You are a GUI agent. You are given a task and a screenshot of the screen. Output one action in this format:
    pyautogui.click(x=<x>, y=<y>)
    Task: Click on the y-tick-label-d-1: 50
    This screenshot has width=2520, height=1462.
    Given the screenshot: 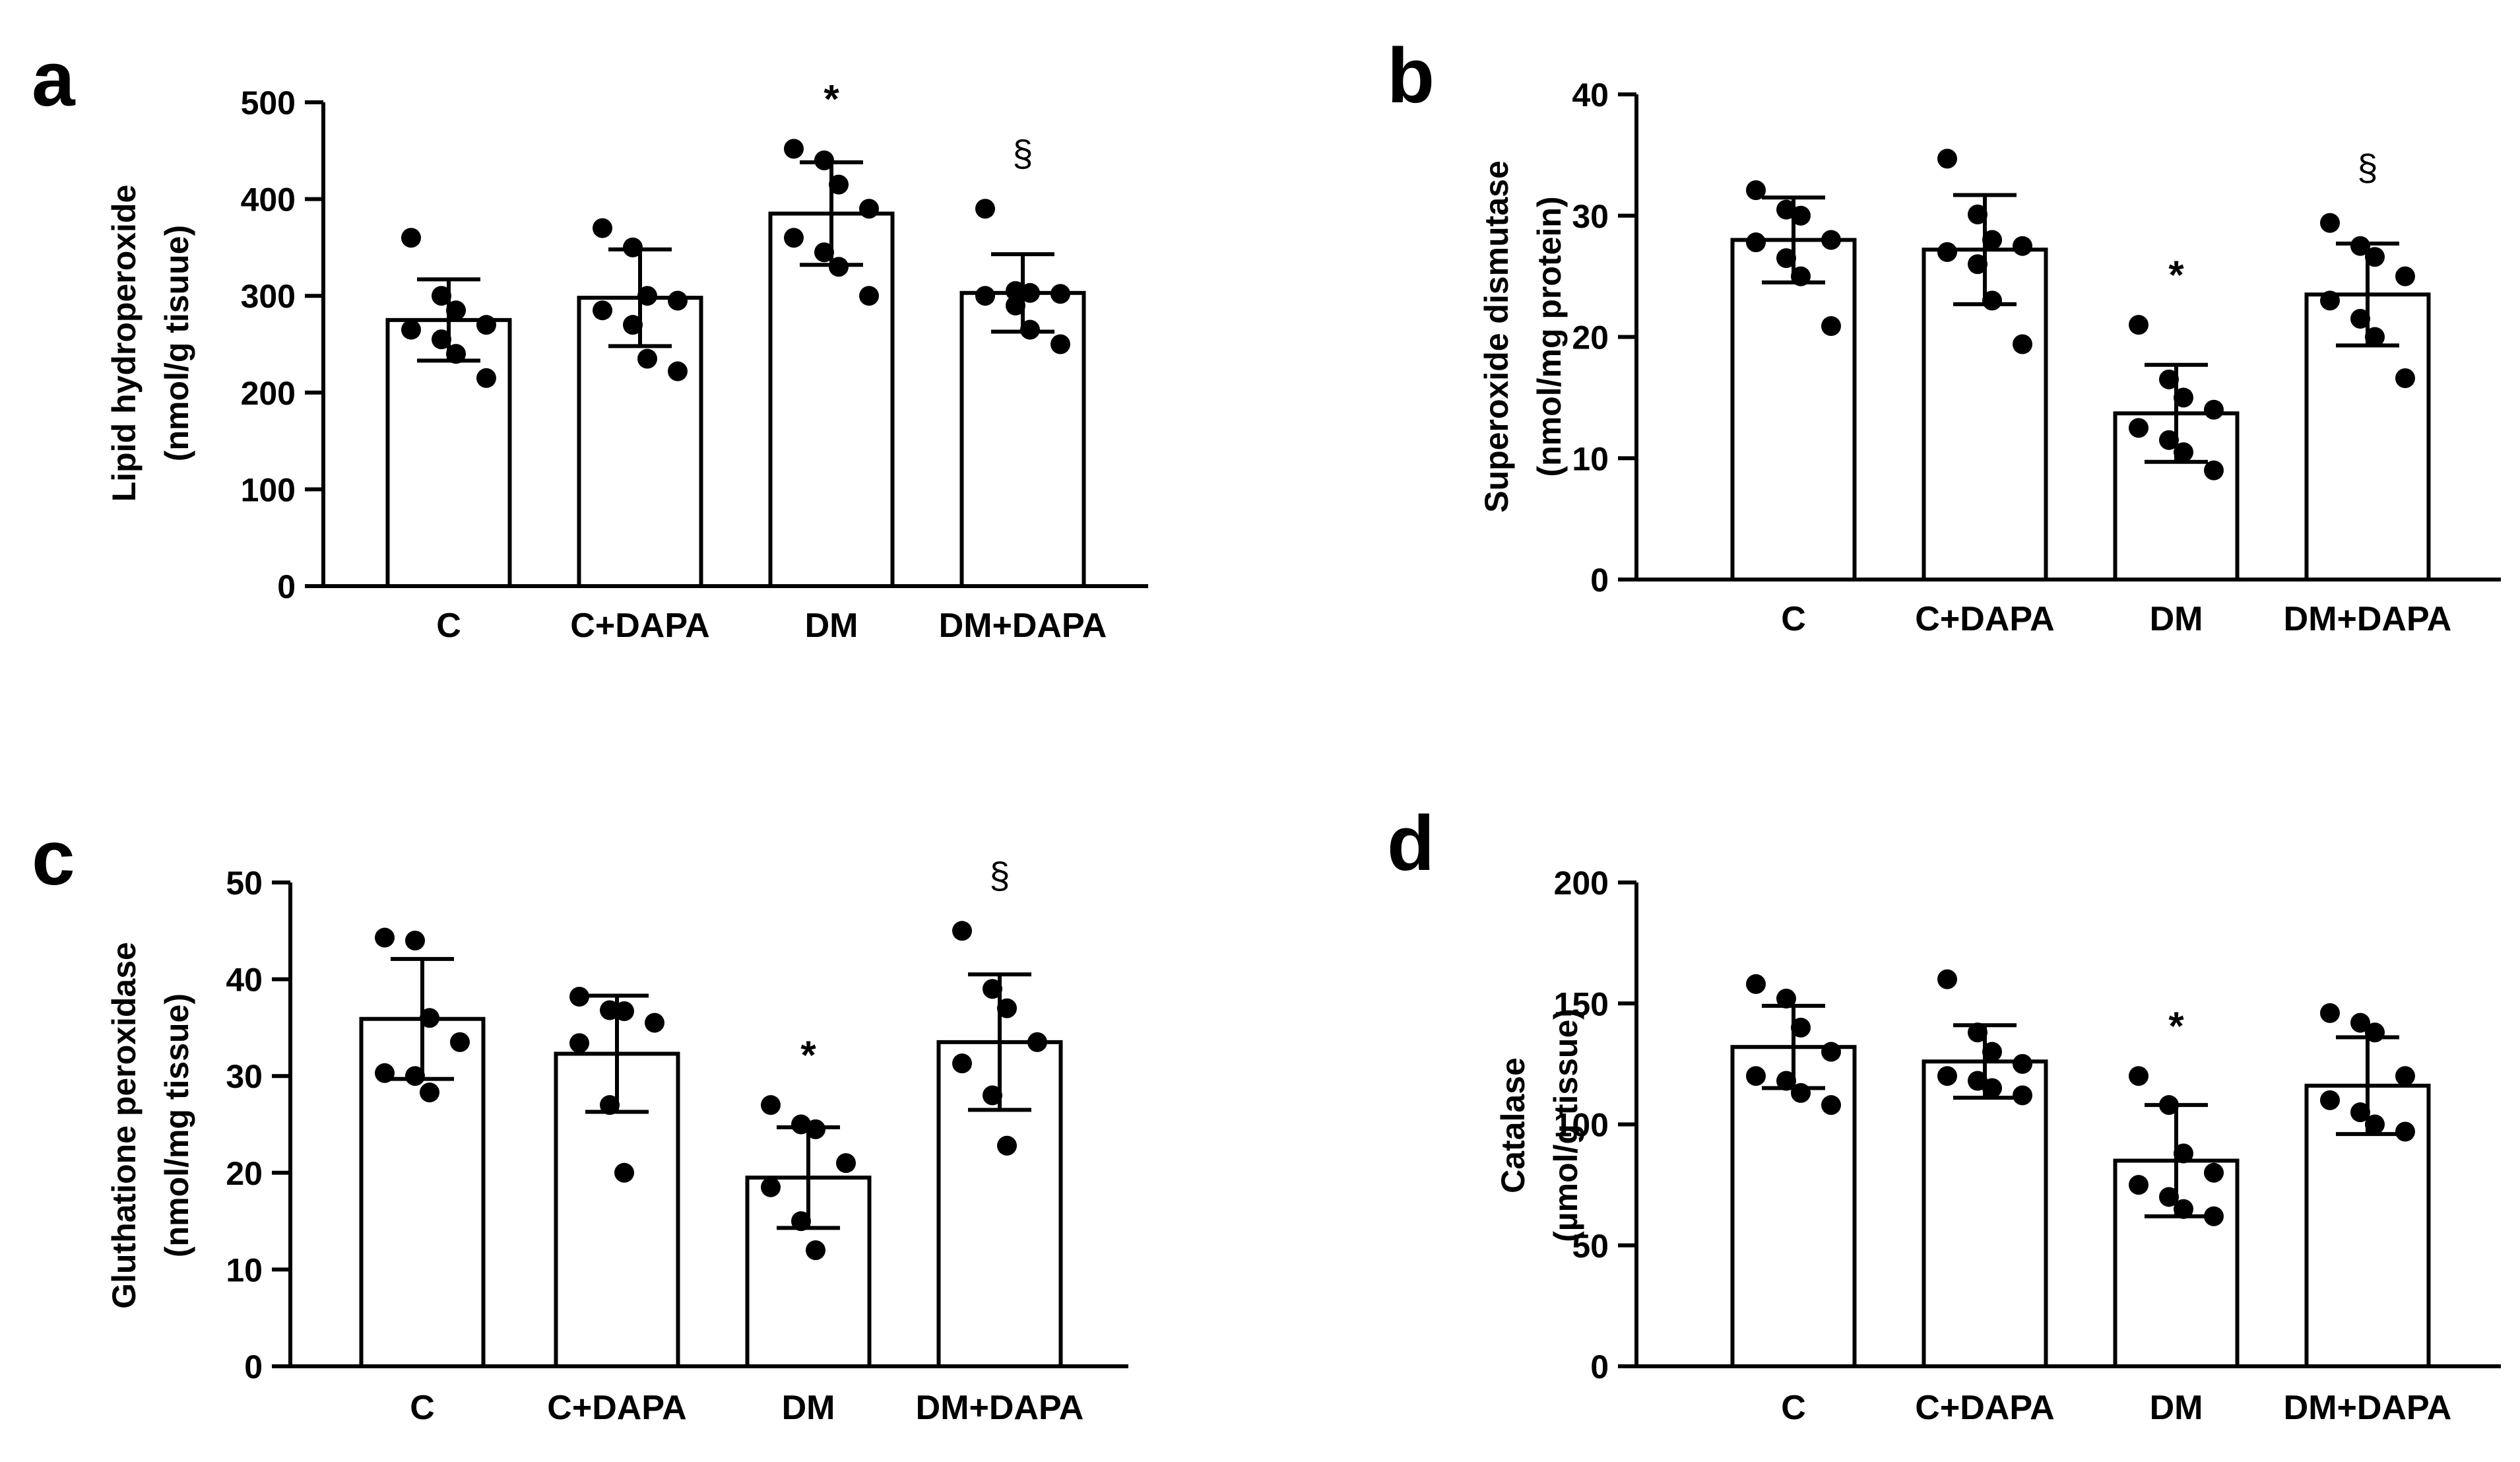 What is the action you would take?
    pyautogui.click(x=1590, y=1246)
    